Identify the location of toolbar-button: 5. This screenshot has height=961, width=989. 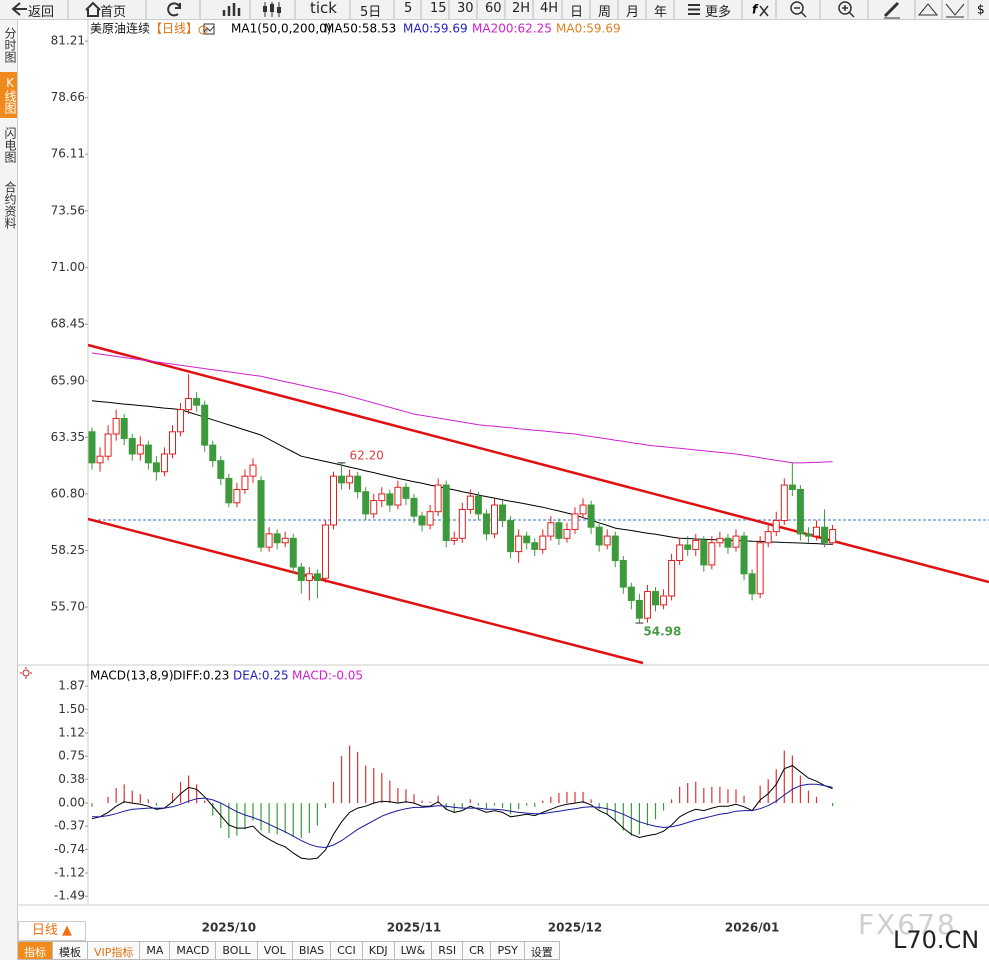
(408, 8).